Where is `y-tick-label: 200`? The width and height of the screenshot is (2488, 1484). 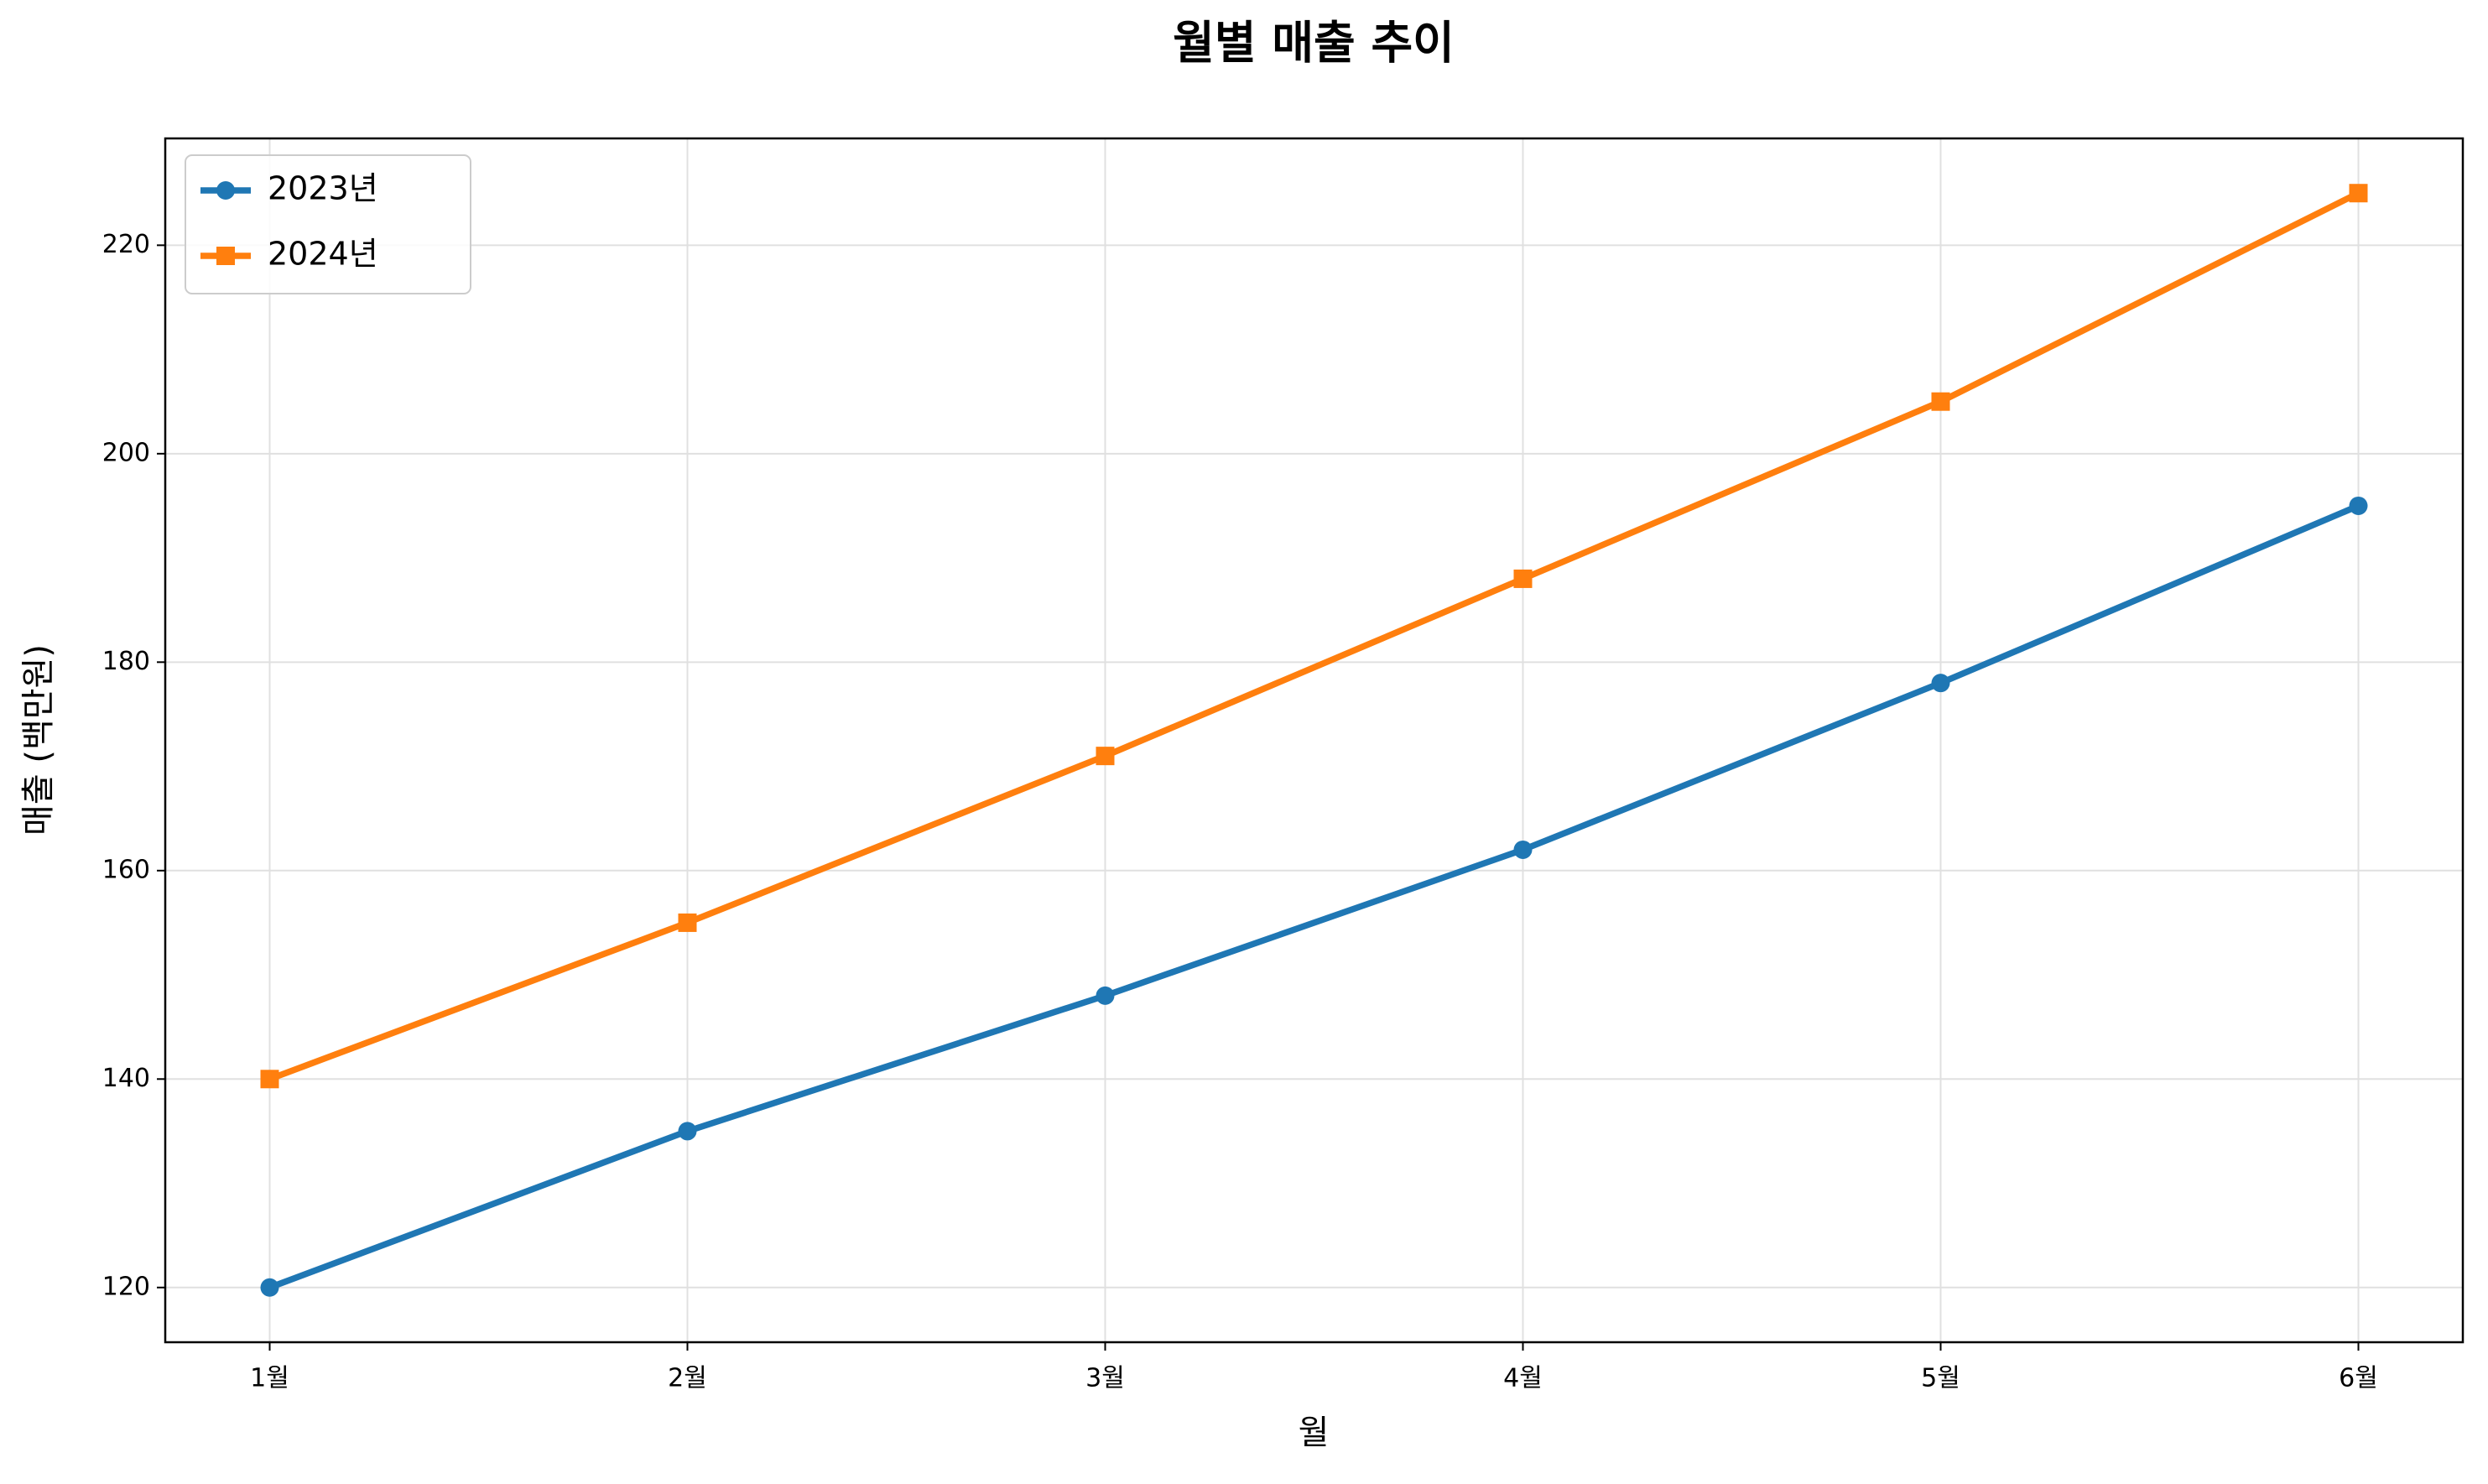 y-tick-label: 200 is located at coordinates (126, 452).